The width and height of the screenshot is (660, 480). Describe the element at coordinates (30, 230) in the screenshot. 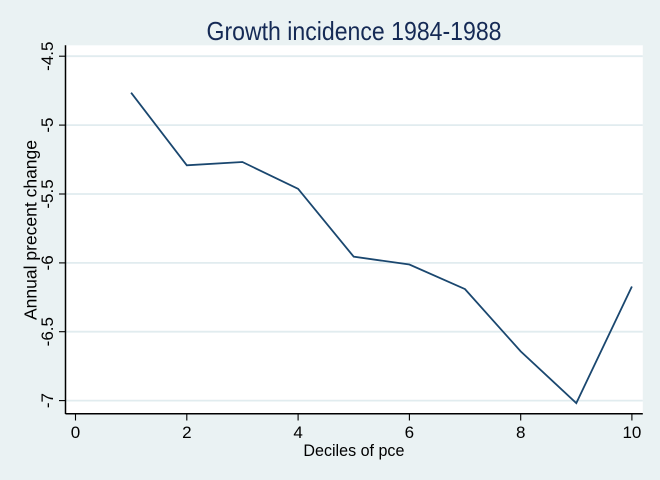

I see `svg-text: Annual precent change` at that location.